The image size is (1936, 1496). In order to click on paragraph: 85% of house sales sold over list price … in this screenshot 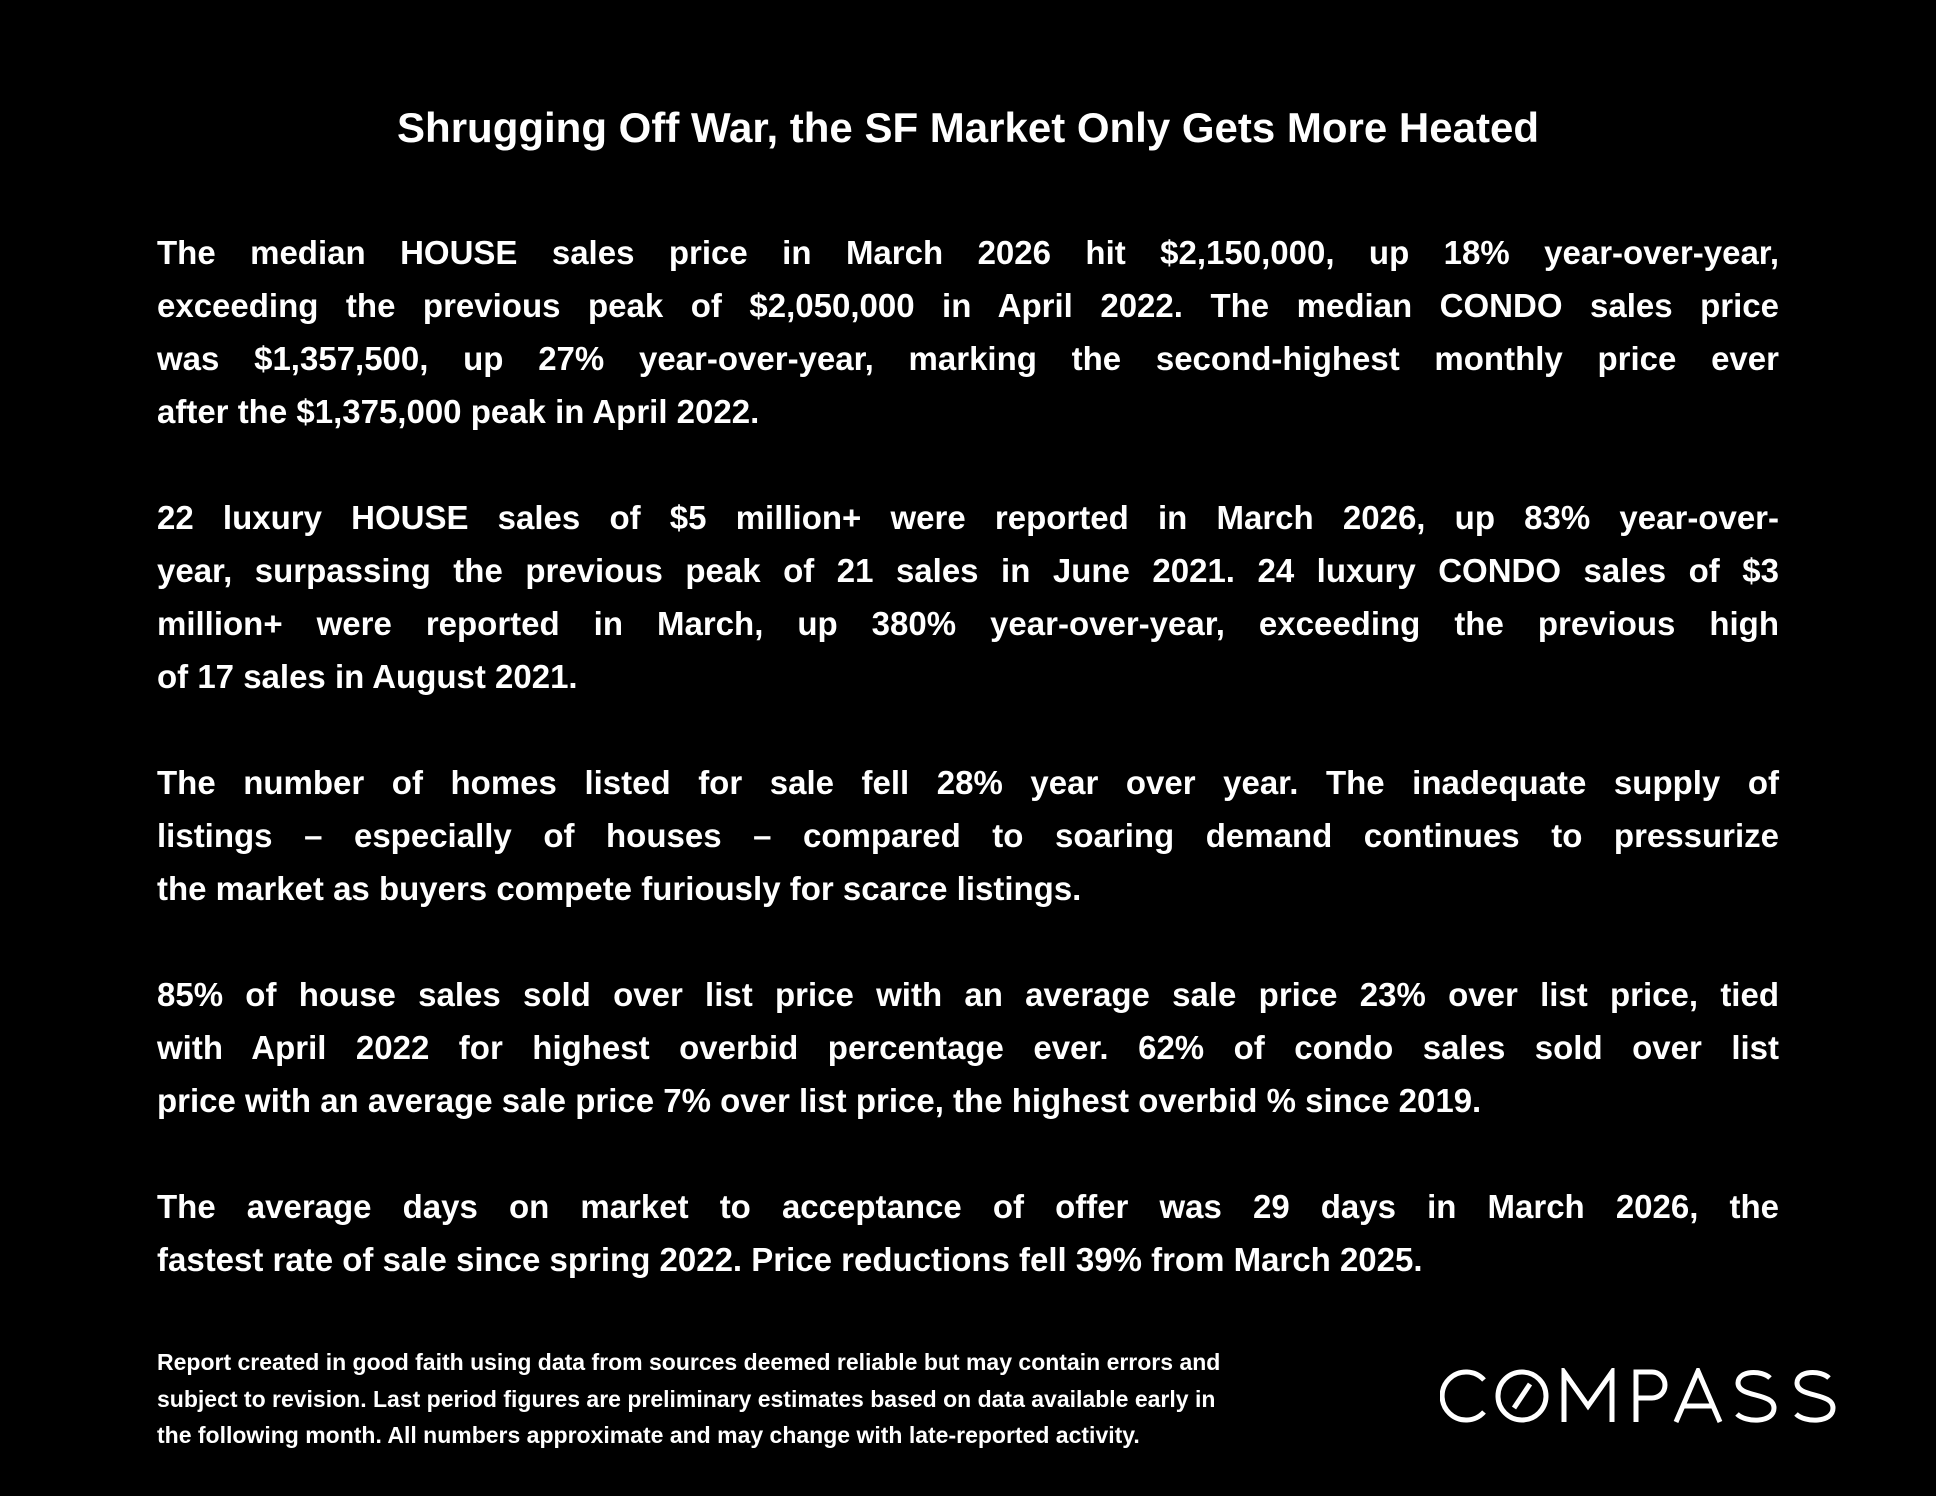, I will do `click(968, 1047)`.